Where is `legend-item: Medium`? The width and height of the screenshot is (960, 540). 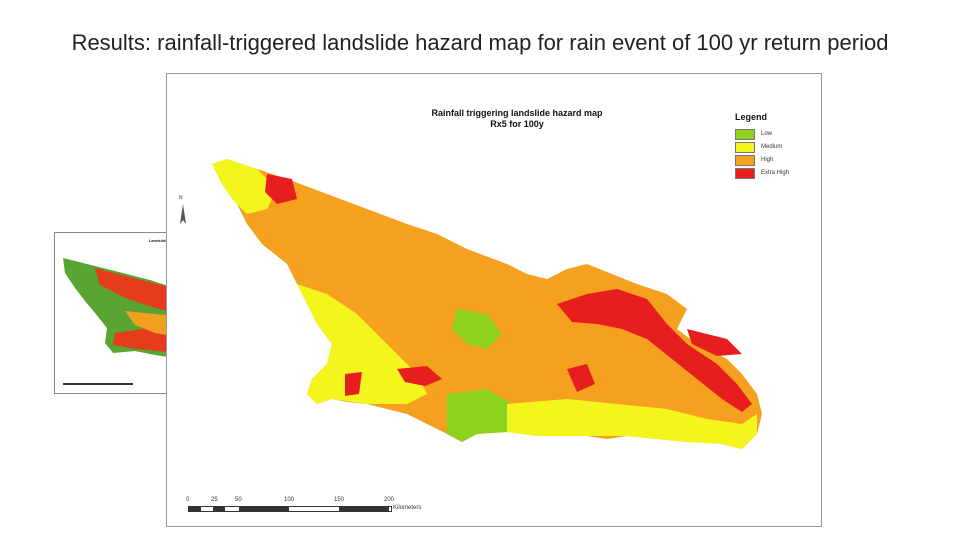
legend-item: Medium is located at coordinates (775, 147).